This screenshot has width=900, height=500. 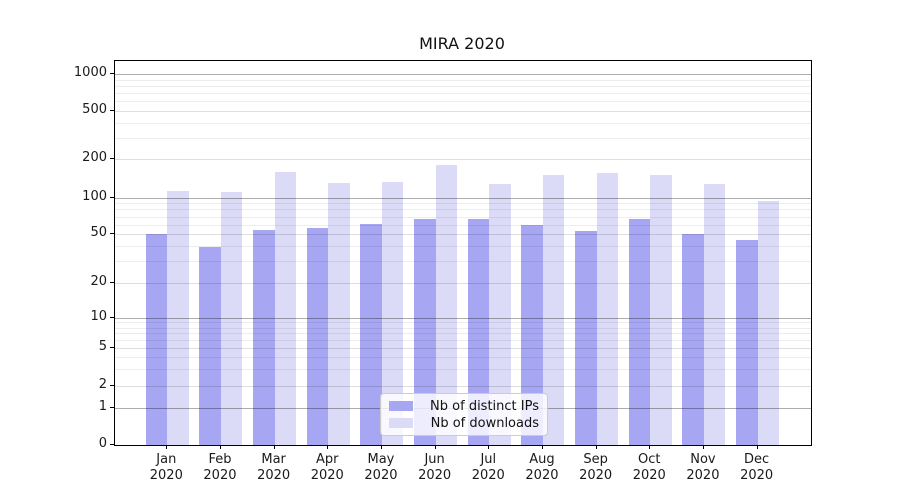 What do you see at coordinates (607, 309) in the screenshot?
I see `bar-sep-downloads` at bounding box center [607, 309].